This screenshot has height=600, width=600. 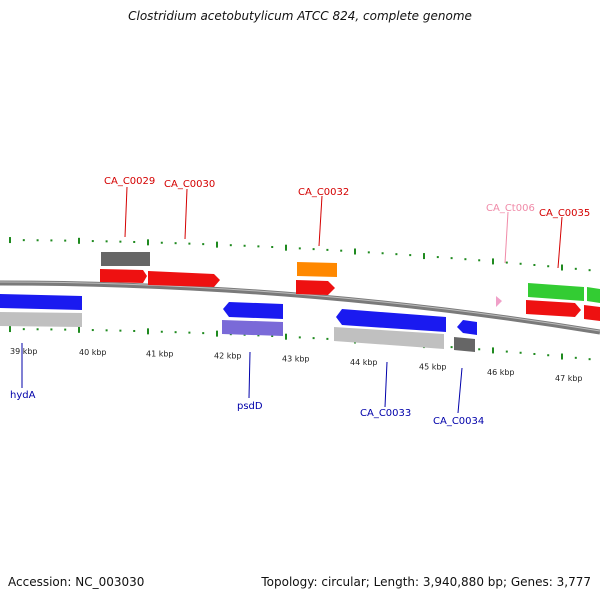 I want to click on gene-label-CA_C0033: CA_C0033, so click(x=385, y=413).